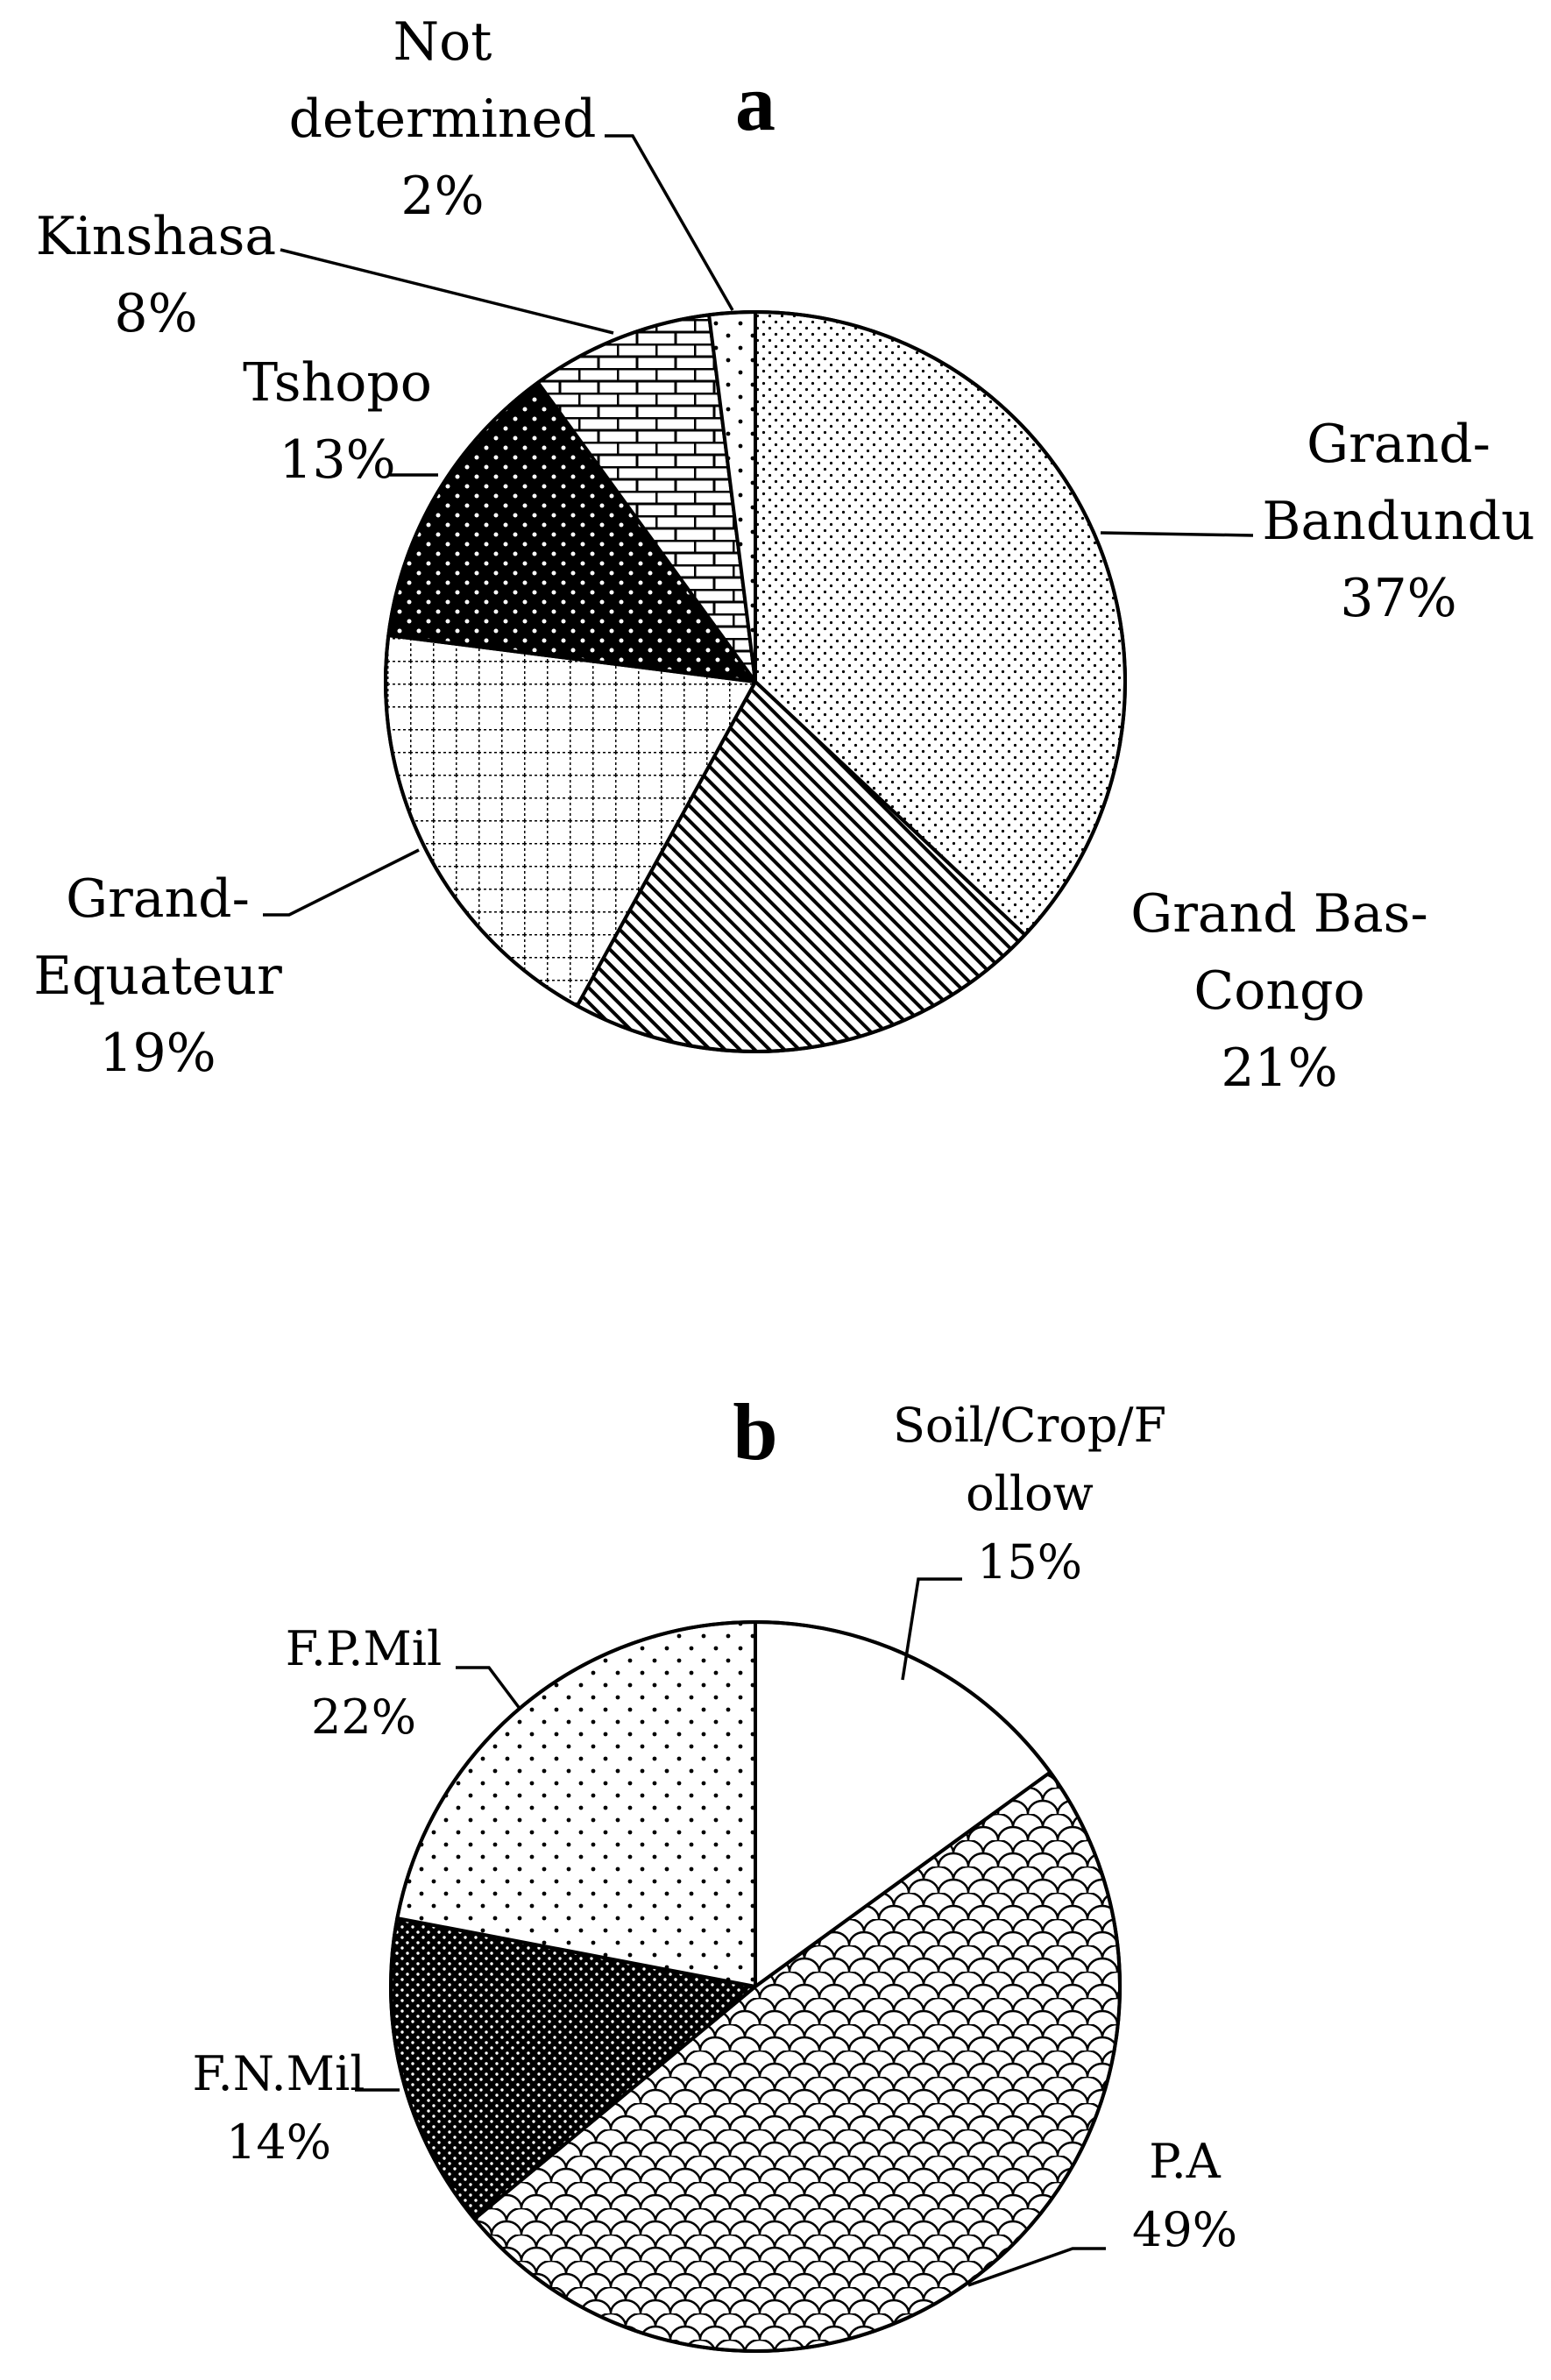  I want to click on slice-label-grand-bandundu: Grand-Bandundu 37%, so click(1398, 521).